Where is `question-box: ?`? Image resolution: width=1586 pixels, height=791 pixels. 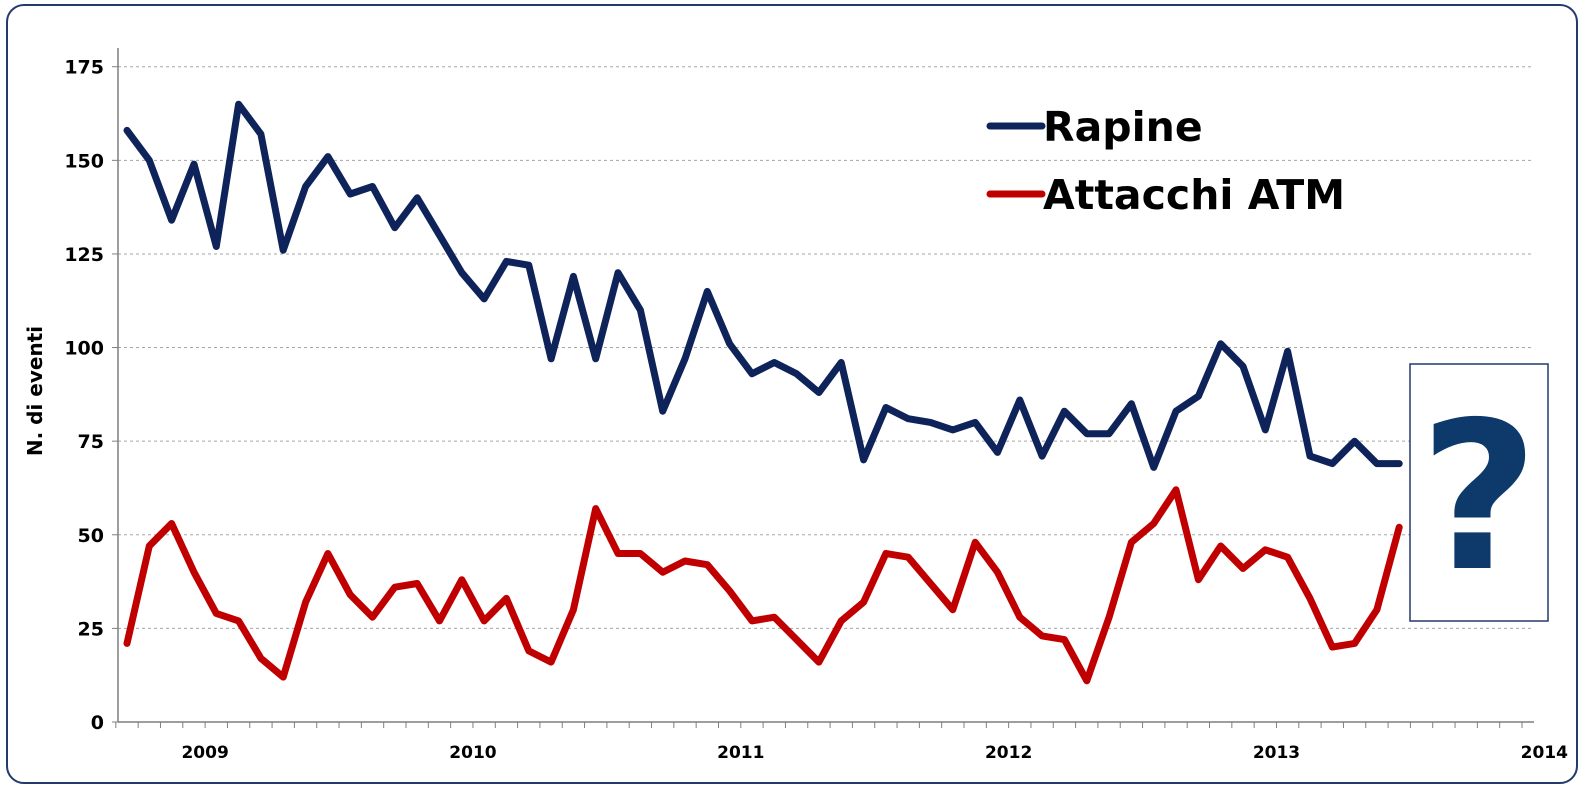 question-box: ? is located at coordinates (1479, 492).